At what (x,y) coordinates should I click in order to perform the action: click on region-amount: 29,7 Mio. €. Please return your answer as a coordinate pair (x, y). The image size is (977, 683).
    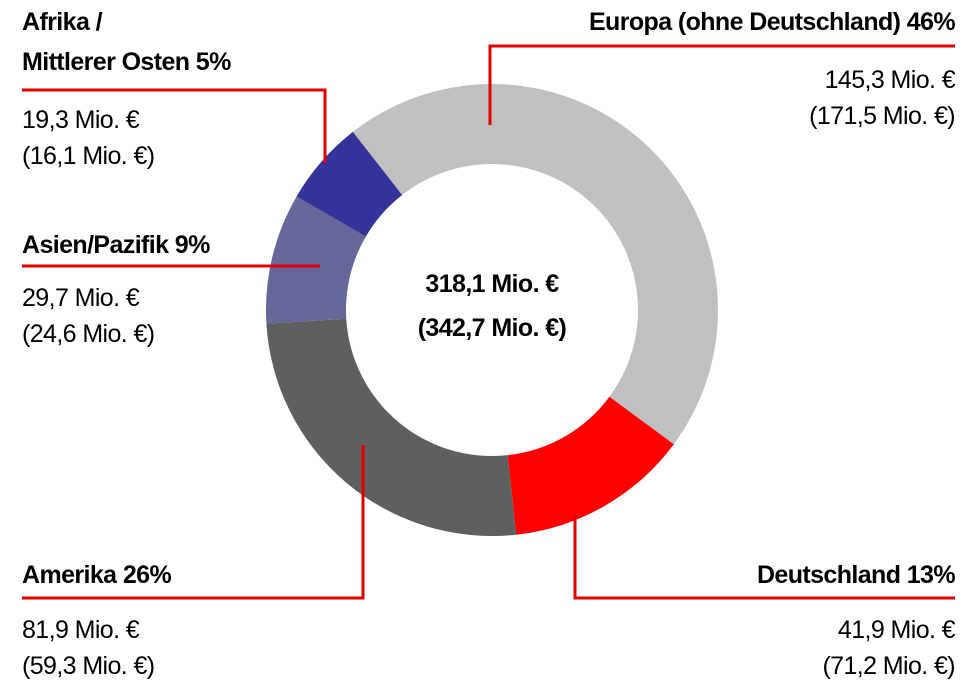
    Looking at the image, I should click on (81, 298).